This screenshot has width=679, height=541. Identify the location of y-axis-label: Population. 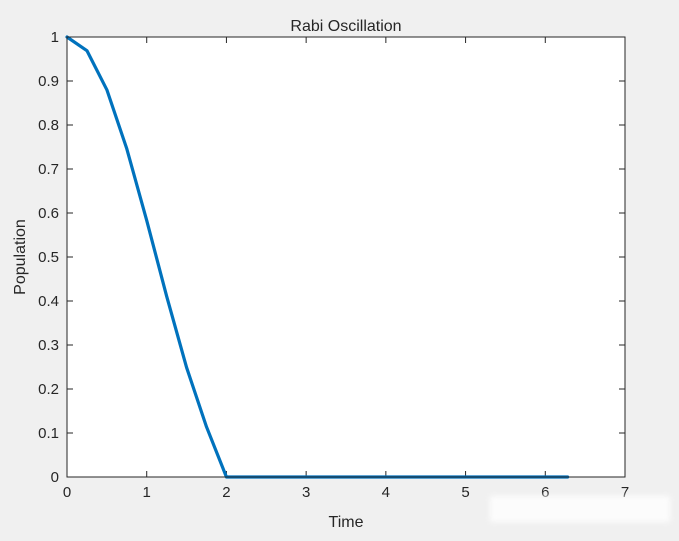
(20, 257).